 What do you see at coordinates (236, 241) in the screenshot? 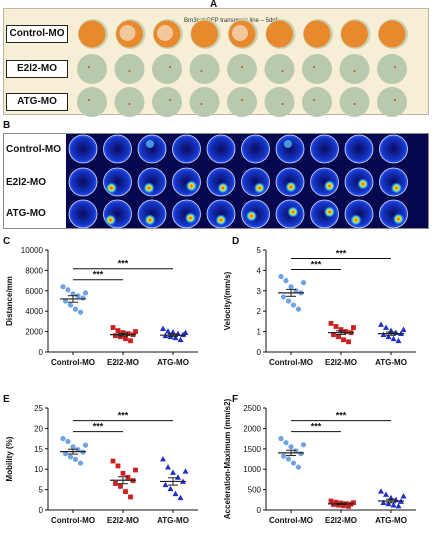
I see `panel-letter-d: D` at bounding box center [236, 241].